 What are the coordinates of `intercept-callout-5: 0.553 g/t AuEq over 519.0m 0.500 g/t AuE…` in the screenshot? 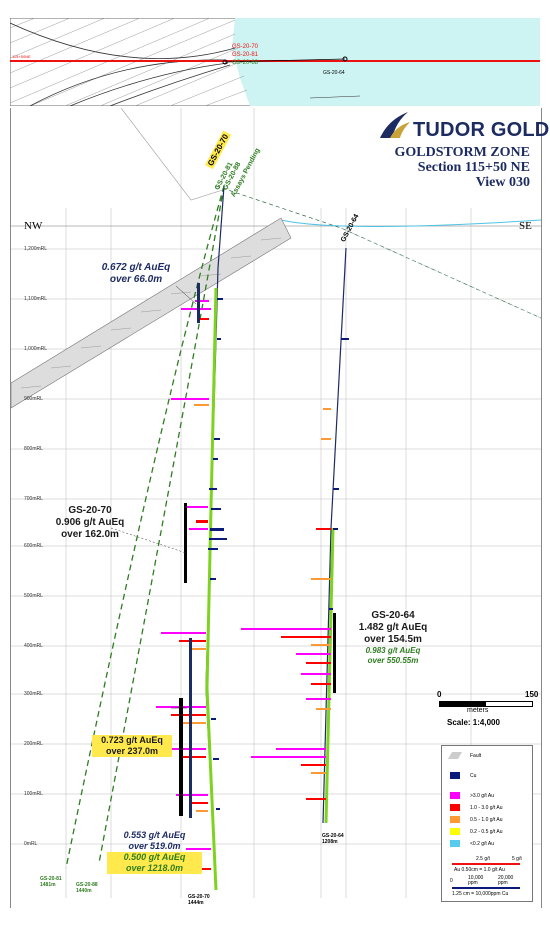 It's located at (154, 852).